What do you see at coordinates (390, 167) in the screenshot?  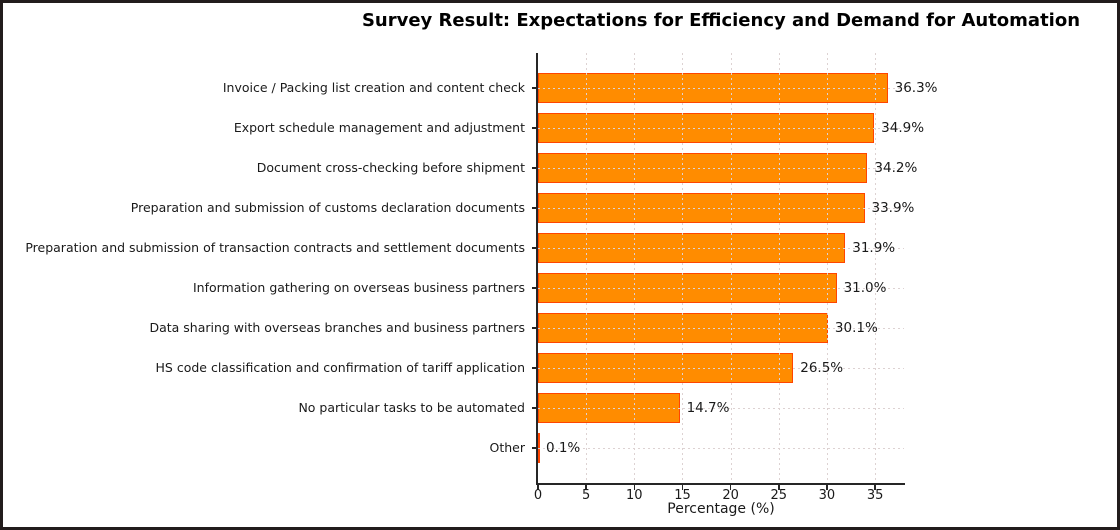 I see `category-label: Document cross-checking before shipment` at bounding box center [390, 167].